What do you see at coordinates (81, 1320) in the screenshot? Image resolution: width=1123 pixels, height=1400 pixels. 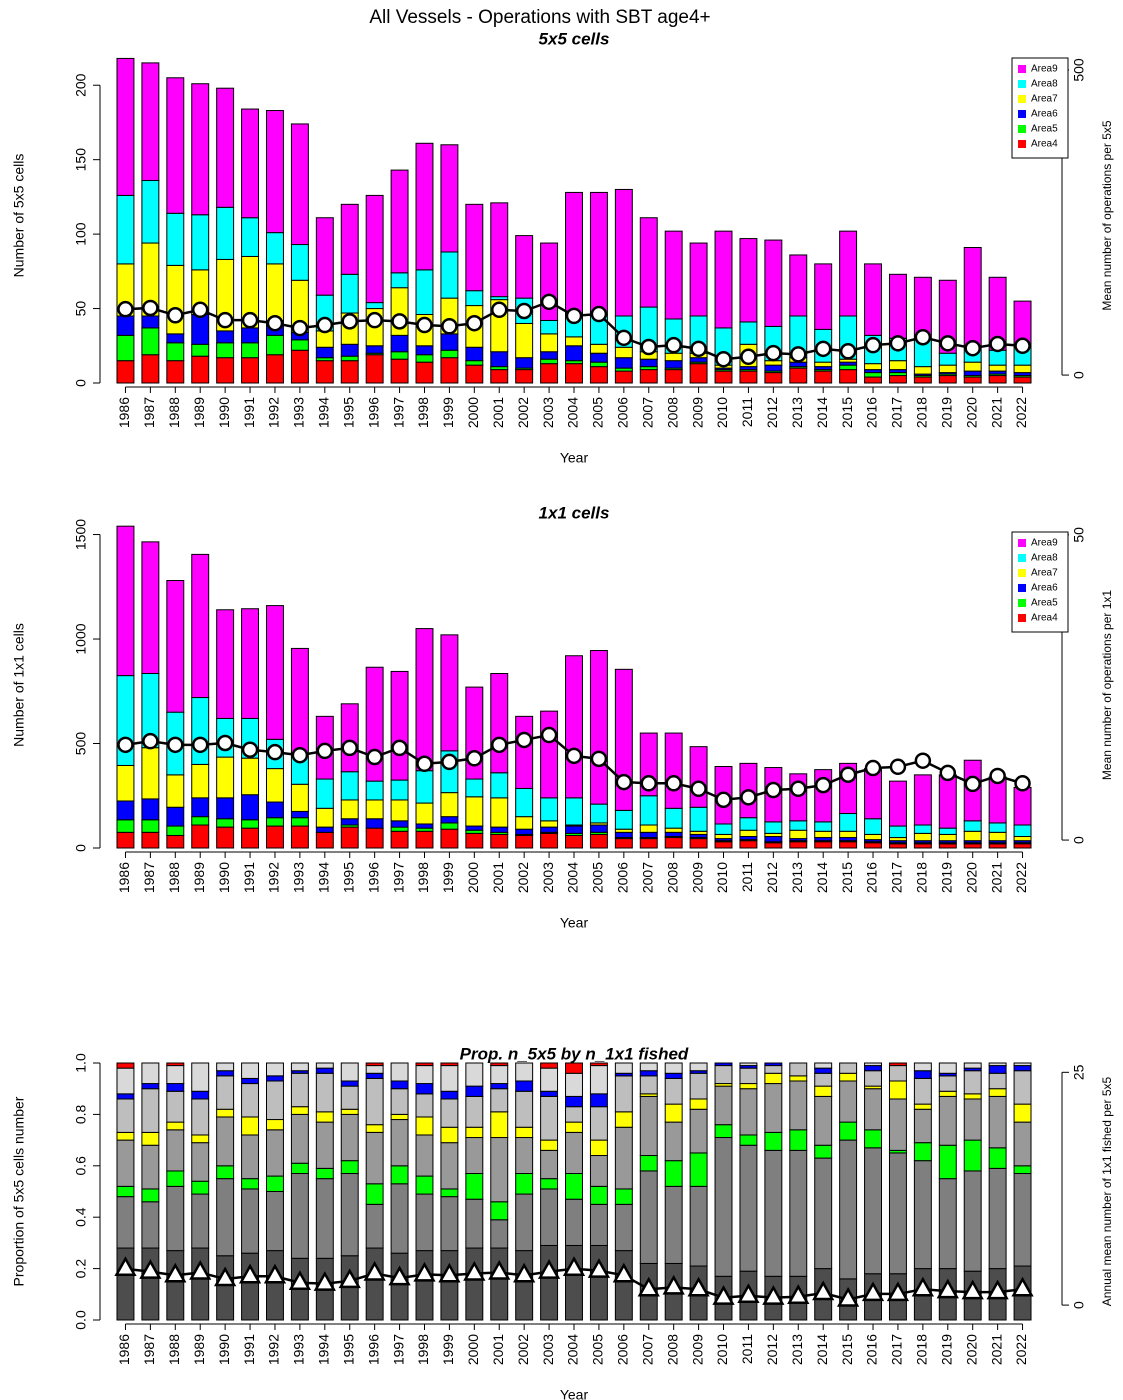 I see `y-tick-label: 0.0` at bounding box center [81, 1320].